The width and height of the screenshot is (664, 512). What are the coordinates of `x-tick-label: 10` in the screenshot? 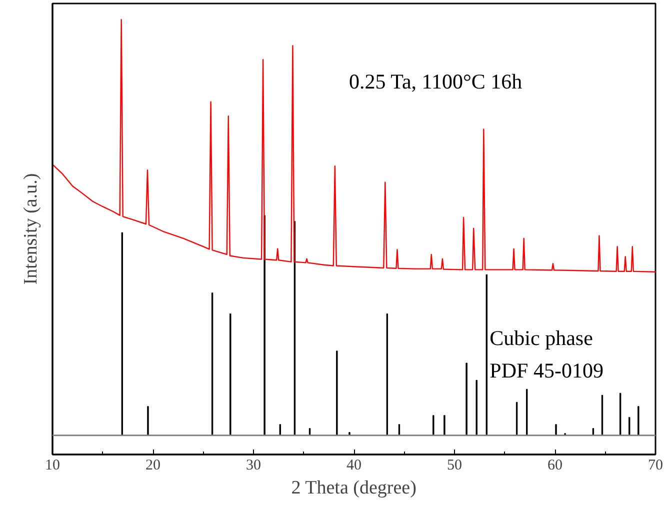 It's located at (52, 466).